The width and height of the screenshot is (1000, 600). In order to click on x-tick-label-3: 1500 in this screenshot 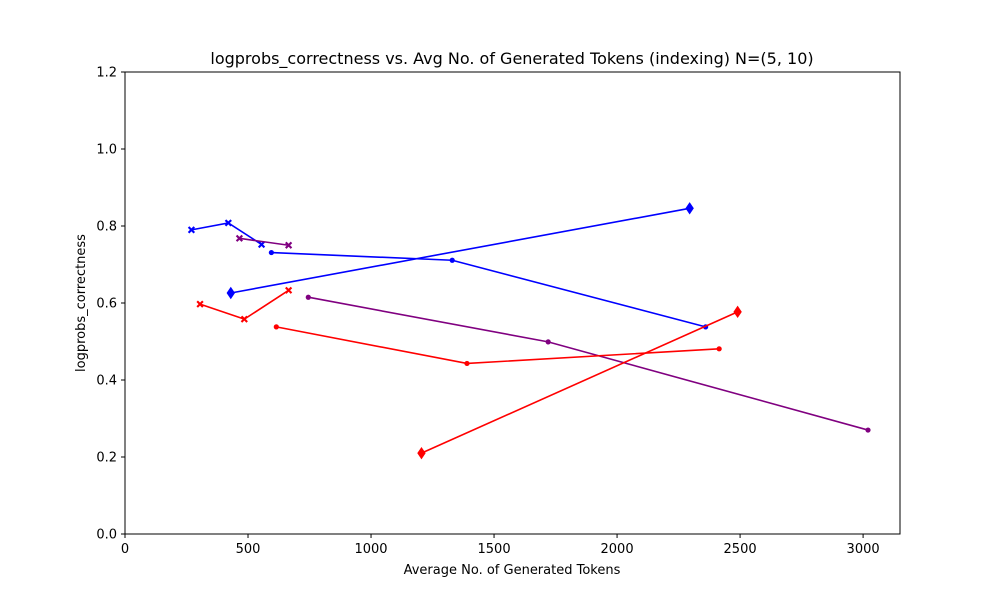, I will do `click(494, 549)`.